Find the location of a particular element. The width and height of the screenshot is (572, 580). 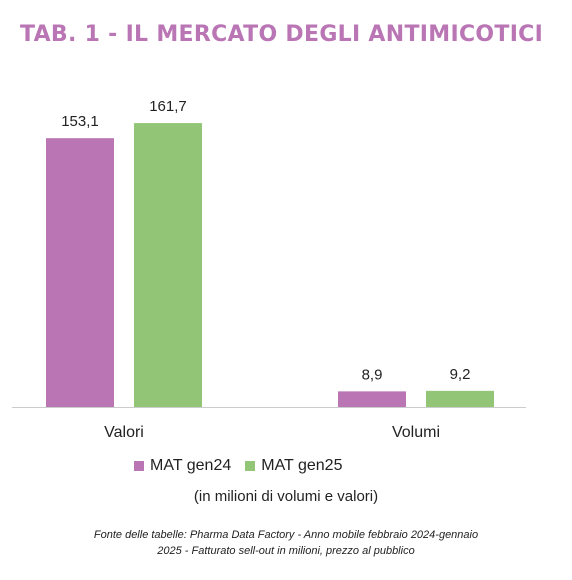

legend-label-mat-gen24: MAT gen24 is located at coordinates (191, 465).